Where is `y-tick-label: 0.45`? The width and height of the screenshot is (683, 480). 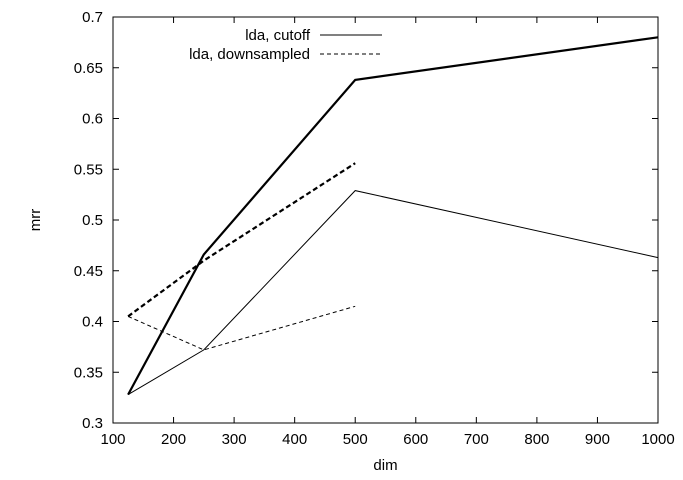 y-tick-label: 0.45 is located at coordinates (88, 271).